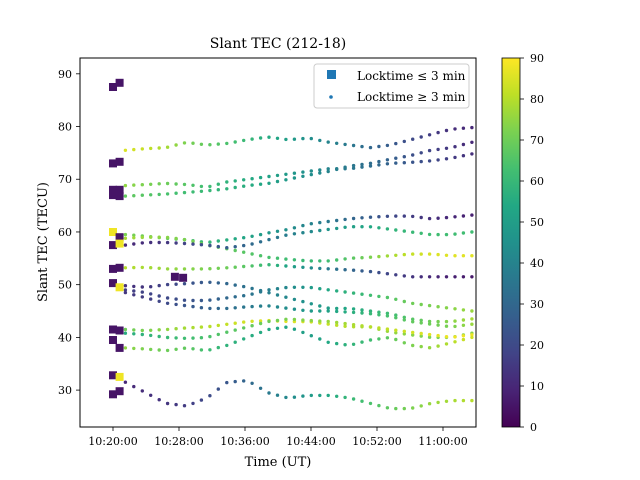  What do you see at coordinates (537, 222) in the screenshot?
I see `colorbar-tick-label: 50` at bounding box center [537, 222].